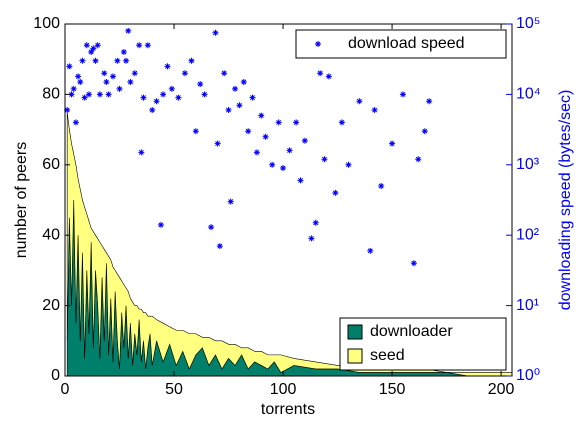 The height and width of the screenshot is (427, 578). Describe the element at coordinates (528, 94) in the screenshot. I see `y2-tick-label: 10⁴` at that location.